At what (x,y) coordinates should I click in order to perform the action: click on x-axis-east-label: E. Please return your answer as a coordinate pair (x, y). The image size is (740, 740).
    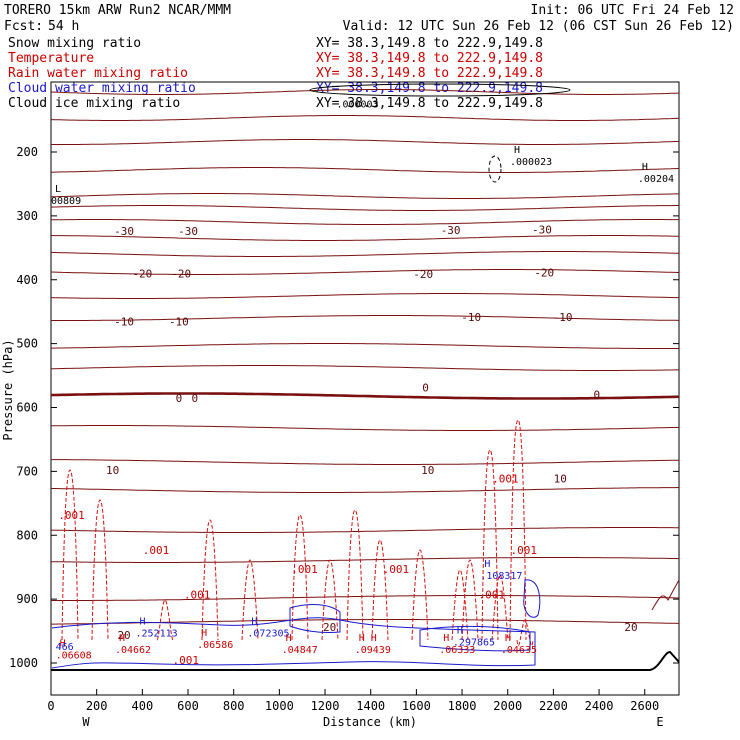
    Looking at the image, I should click on (659, 722).